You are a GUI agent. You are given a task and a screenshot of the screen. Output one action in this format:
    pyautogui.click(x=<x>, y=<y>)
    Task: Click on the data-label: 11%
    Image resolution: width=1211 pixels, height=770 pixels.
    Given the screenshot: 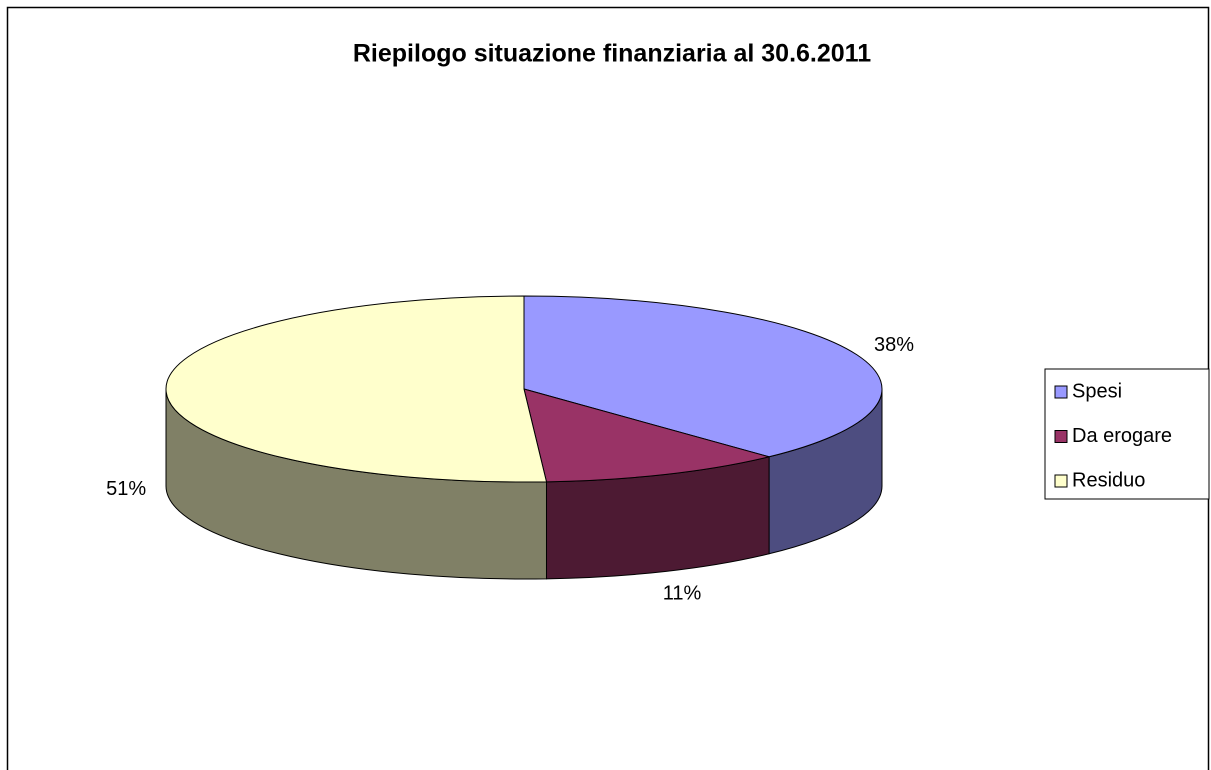 What is the action you would take?
    pyautogui.click(x=682, y=594)
    